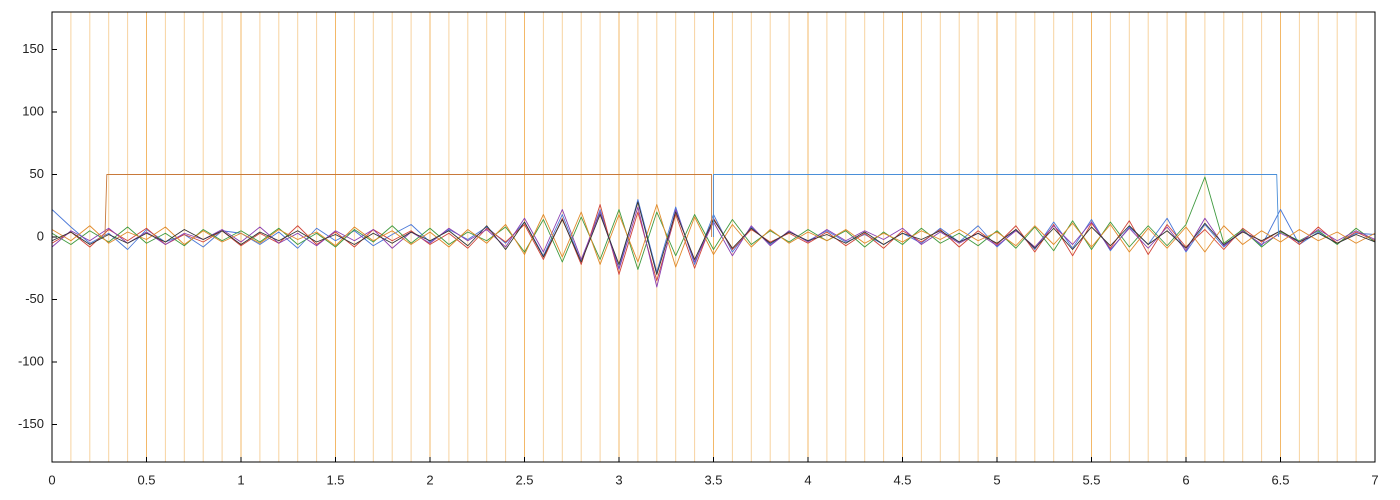  What do you see at coordinates (1185, 479) in the screenshot?
I see `x-tick-label: 6` at bounding box center [1185, 479].